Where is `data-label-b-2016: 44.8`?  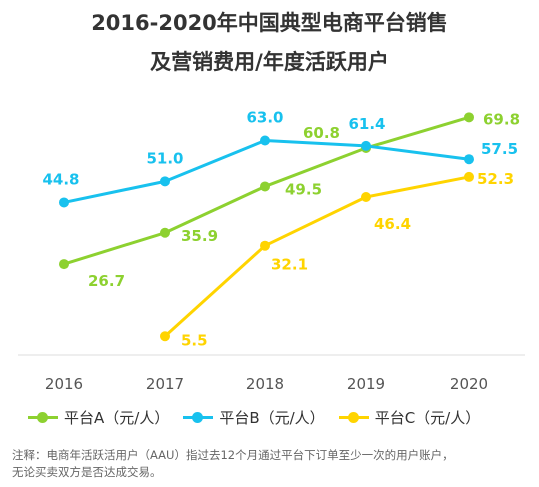 data-label-b-2016: 44.8 is located at coordinates (60, 179).